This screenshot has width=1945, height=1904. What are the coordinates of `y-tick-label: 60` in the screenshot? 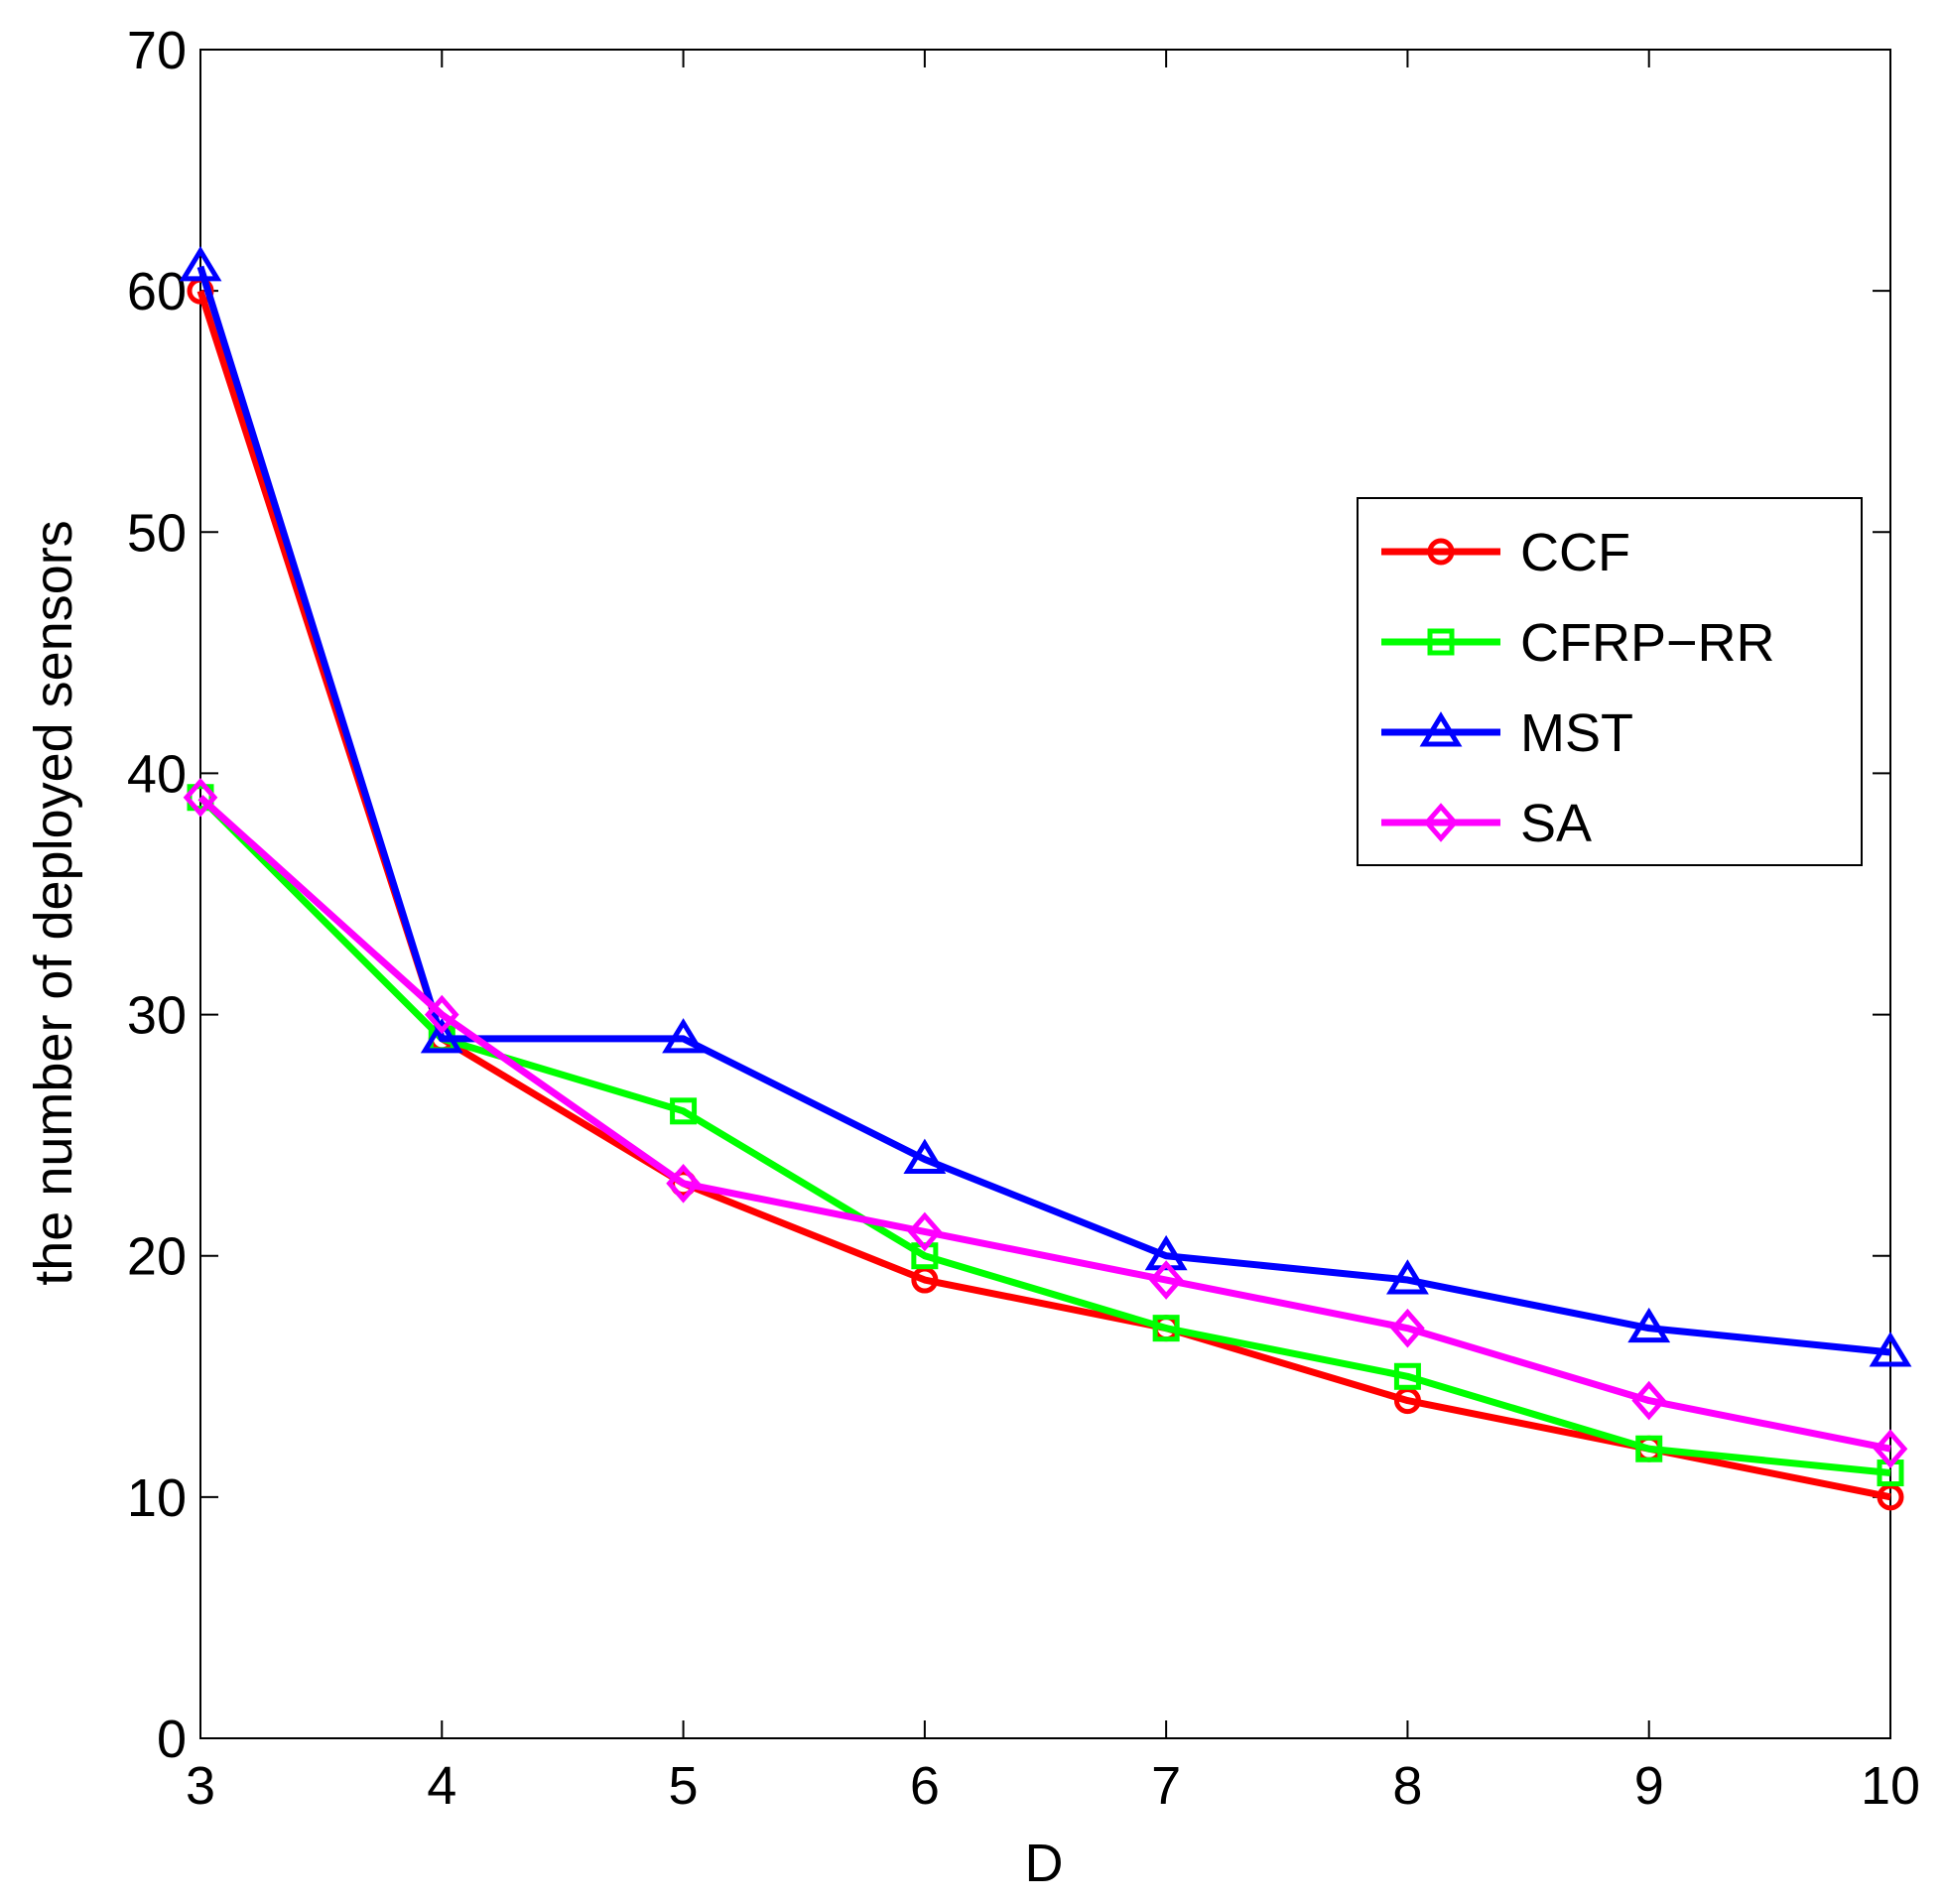 It's located at (157, 291).